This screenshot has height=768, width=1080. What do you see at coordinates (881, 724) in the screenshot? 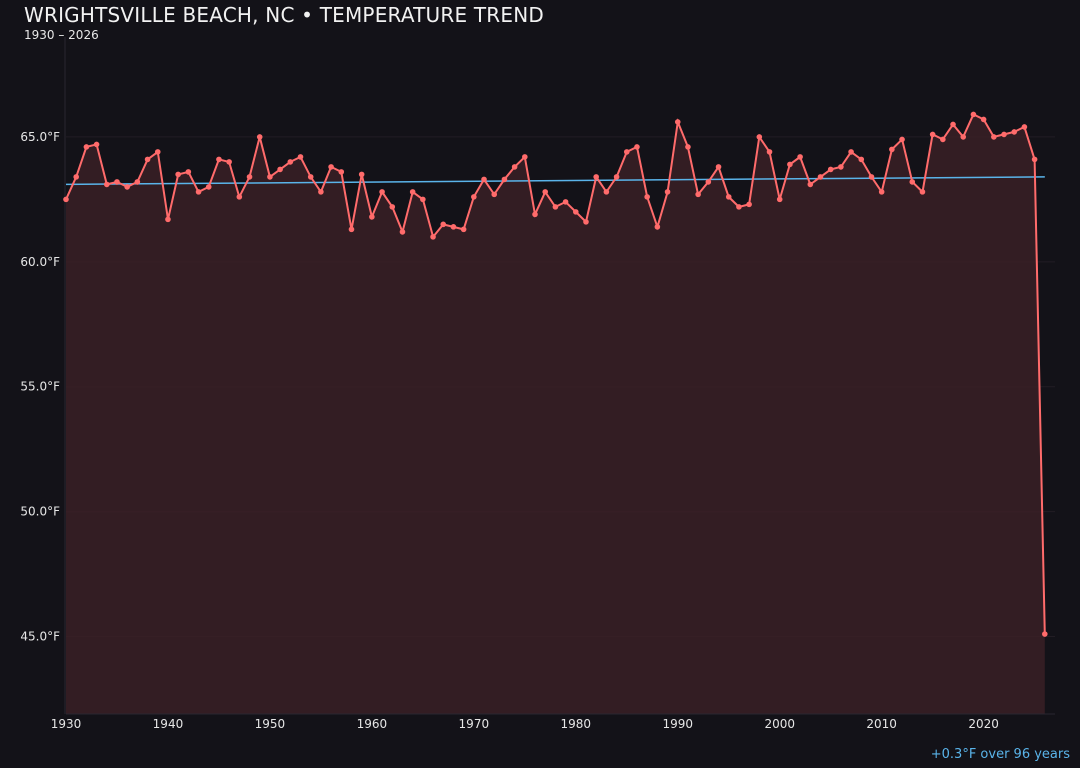
I see `x-tick-label: 2010` at bounding box center [881, 724].